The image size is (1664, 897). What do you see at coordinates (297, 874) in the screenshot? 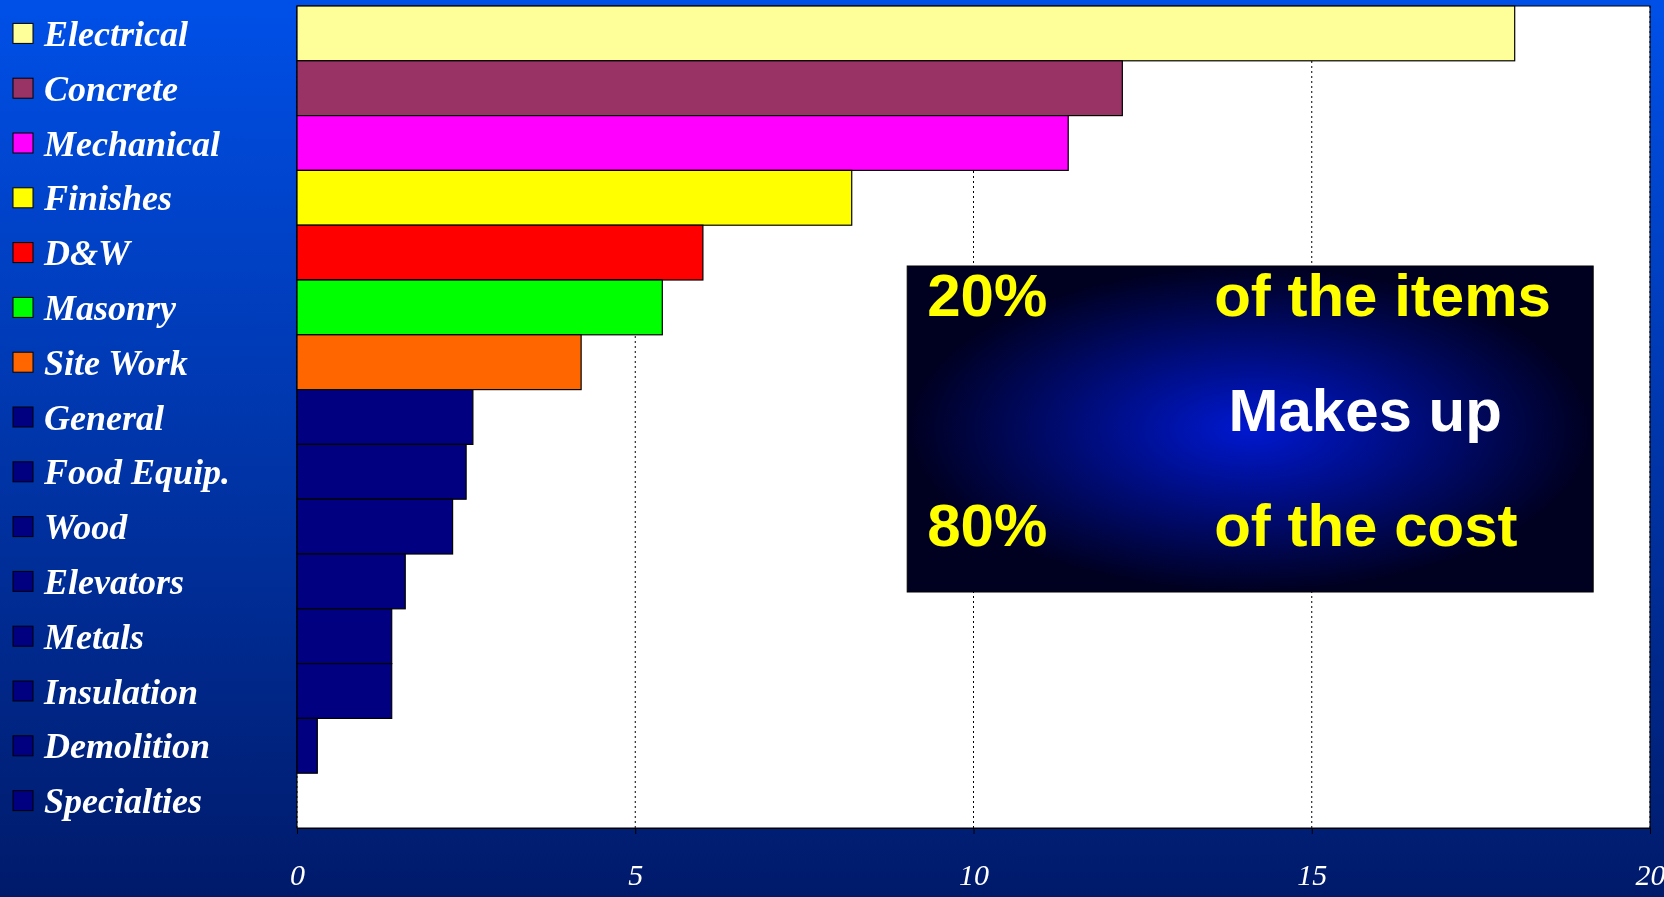
I see `x-tick-label: 0` at bounding box center [297, 874].